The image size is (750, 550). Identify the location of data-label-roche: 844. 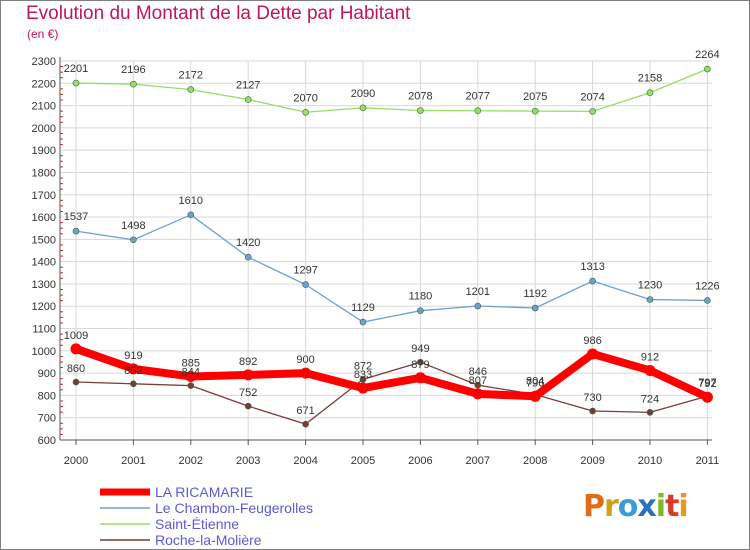
(191, 373).